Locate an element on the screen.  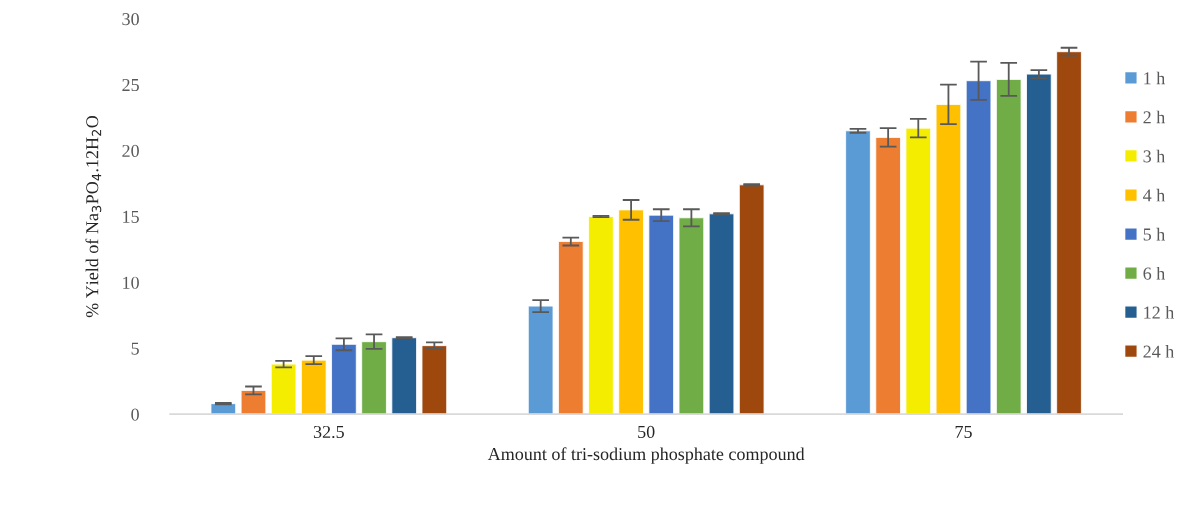
legend-label: 3 h is located at coordinates (1154, 156).